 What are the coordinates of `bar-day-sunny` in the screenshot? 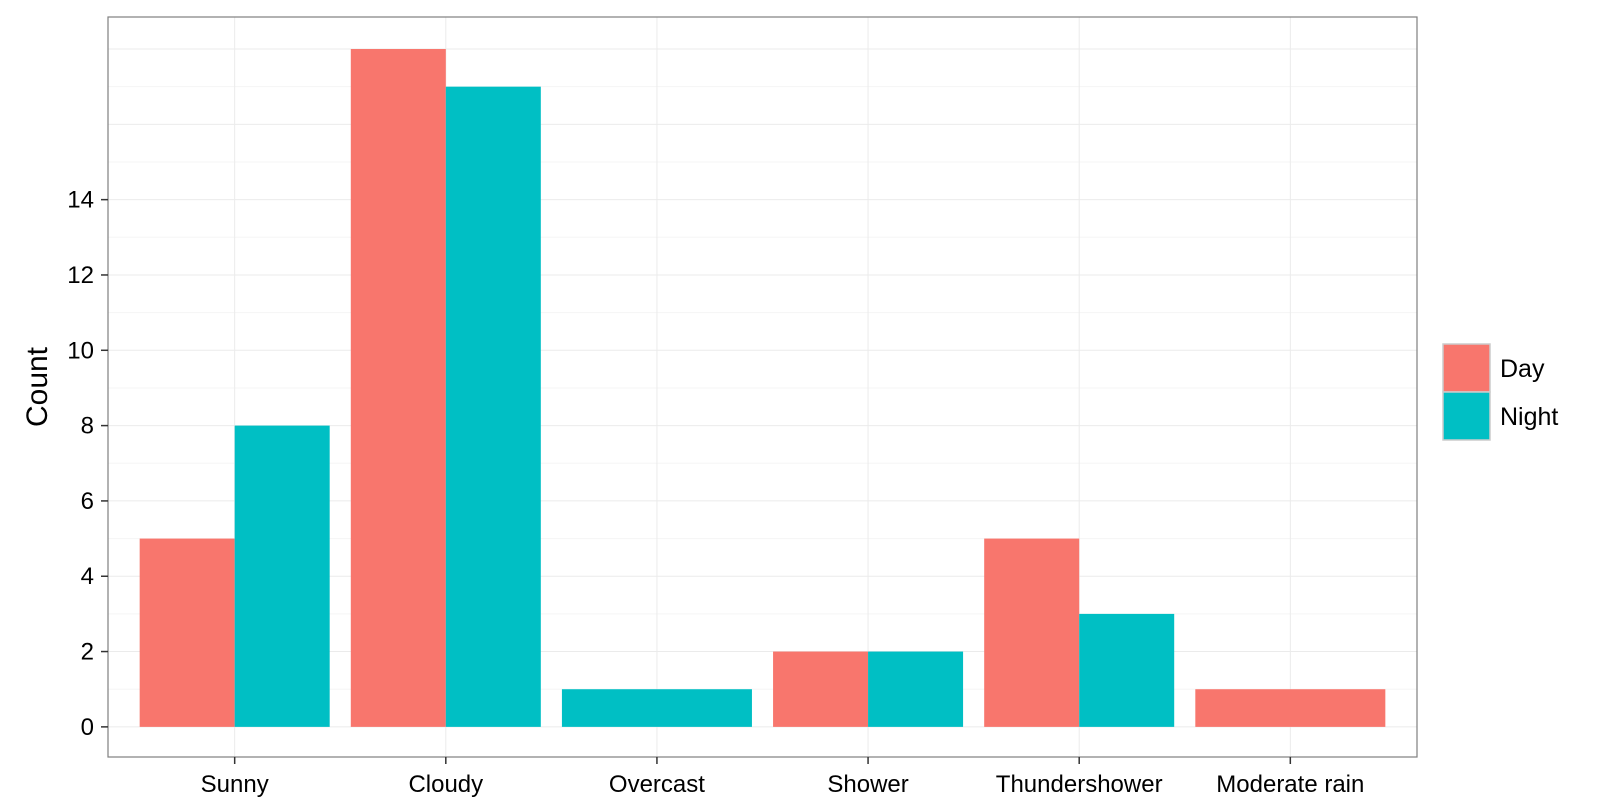 It's located at (187, 632).